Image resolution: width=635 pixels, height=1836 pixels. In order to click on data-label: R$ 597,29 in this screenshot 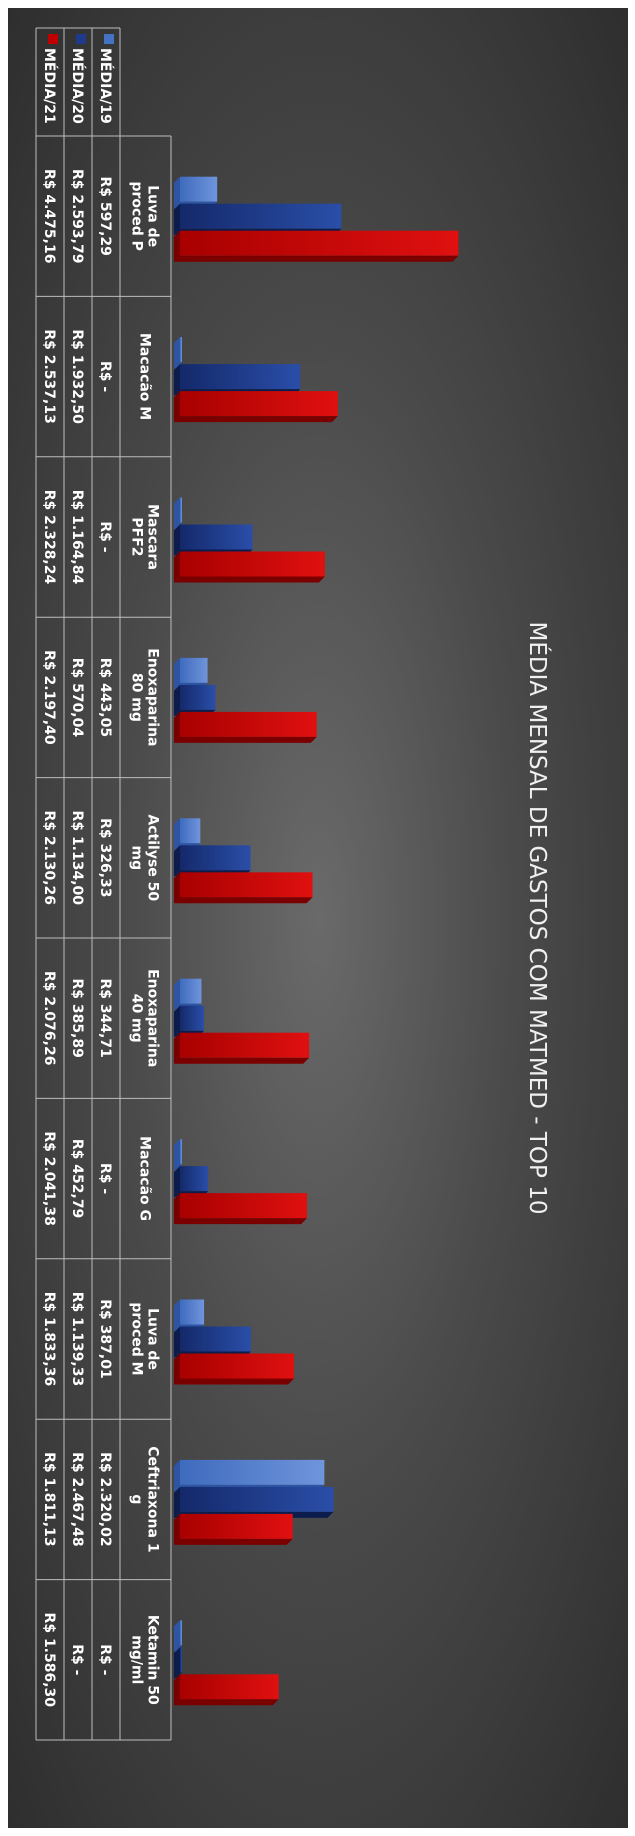, I will do `click(105, 215)`.